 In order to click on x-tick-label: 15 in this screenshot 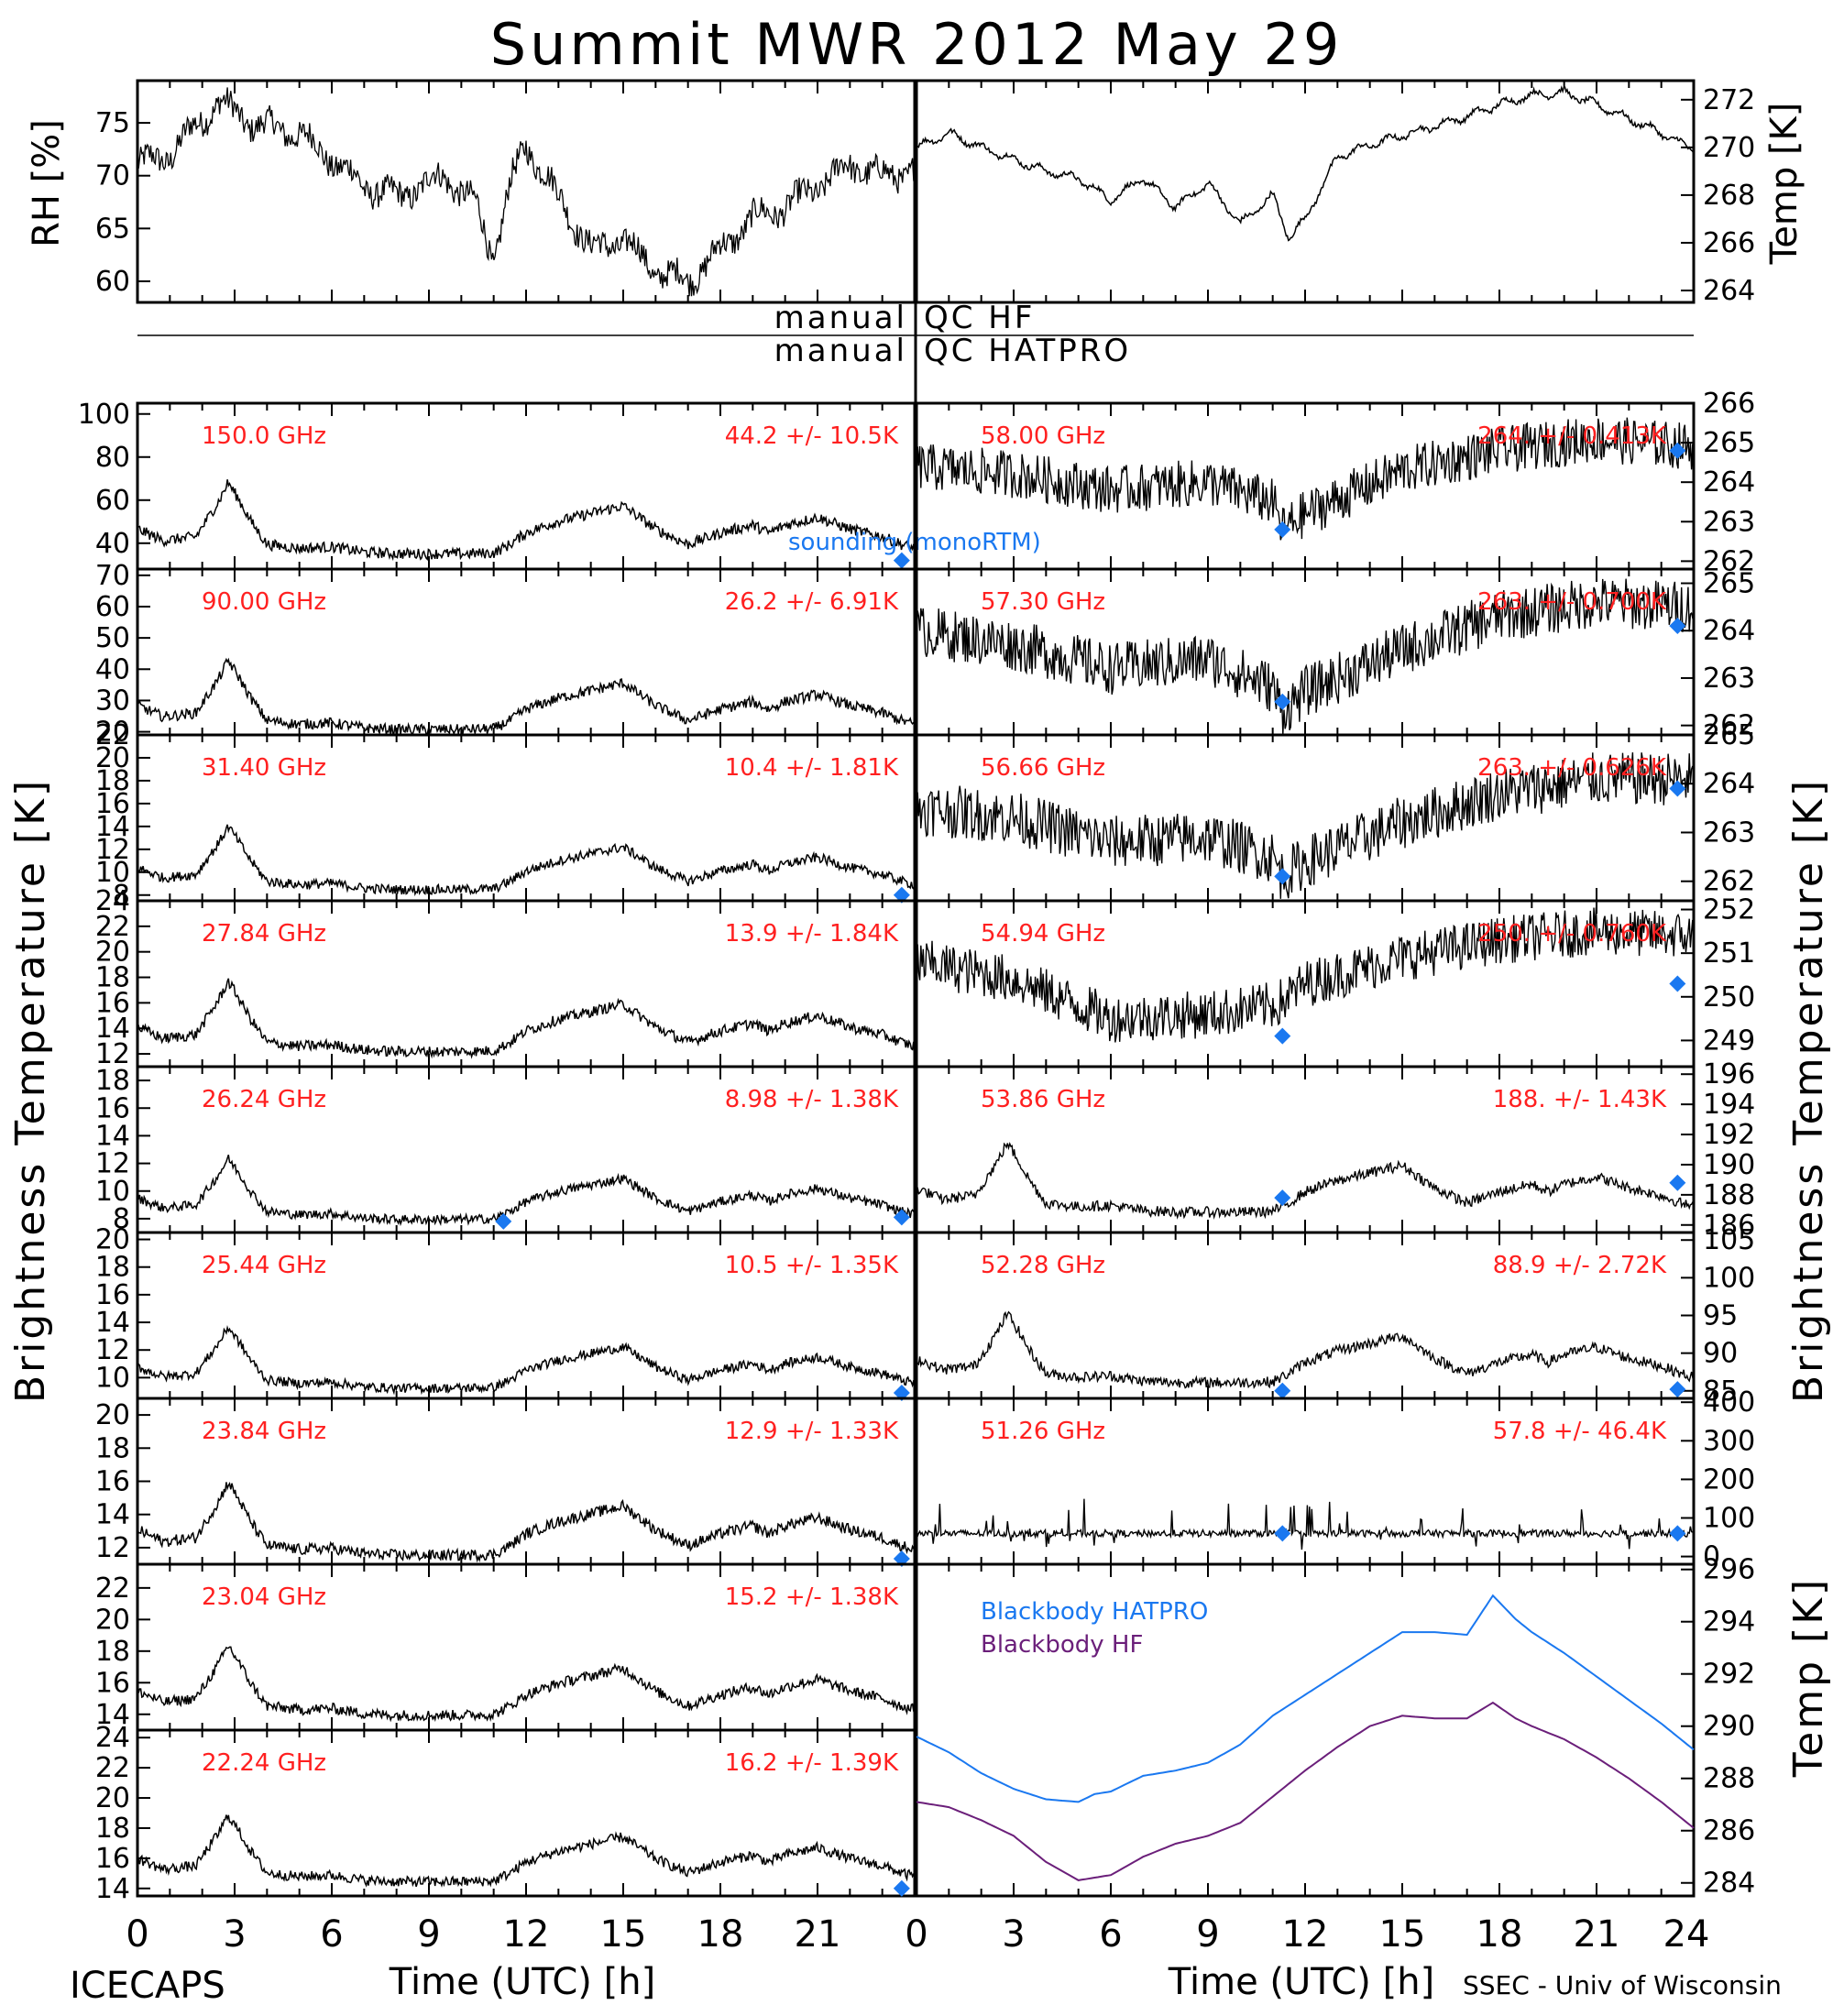, I will do `click(1402, 1934)`.